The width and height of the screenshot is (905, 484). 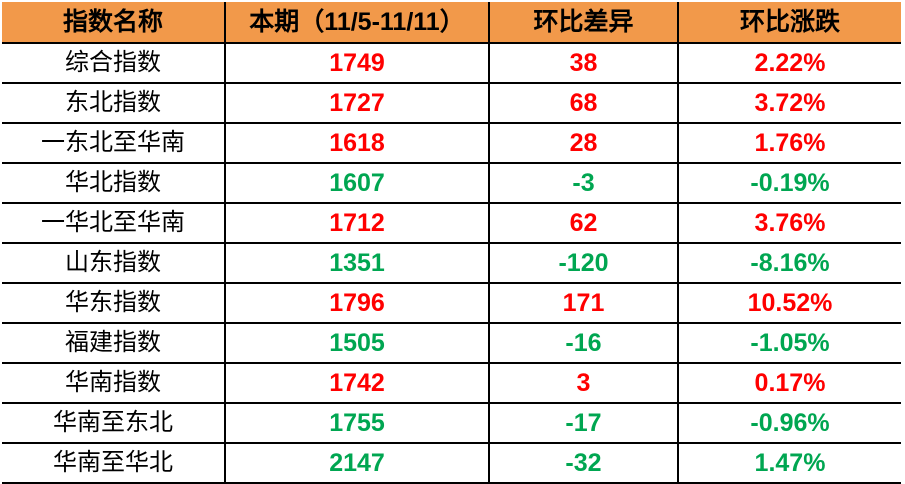 I want to click on cell-current-period: 1796, so click(x=357, y=303).